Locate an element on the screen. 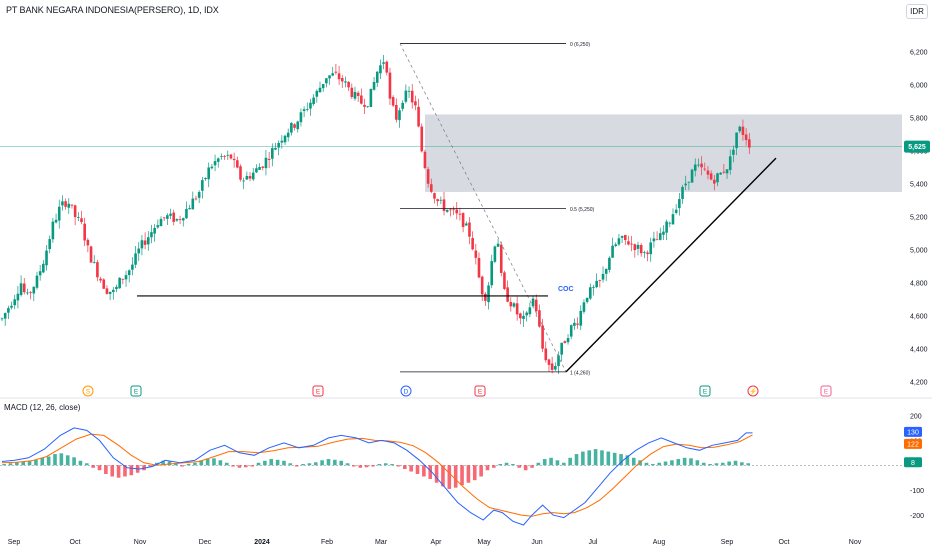  histogram-value-badge is located at coordinates (913, 462).